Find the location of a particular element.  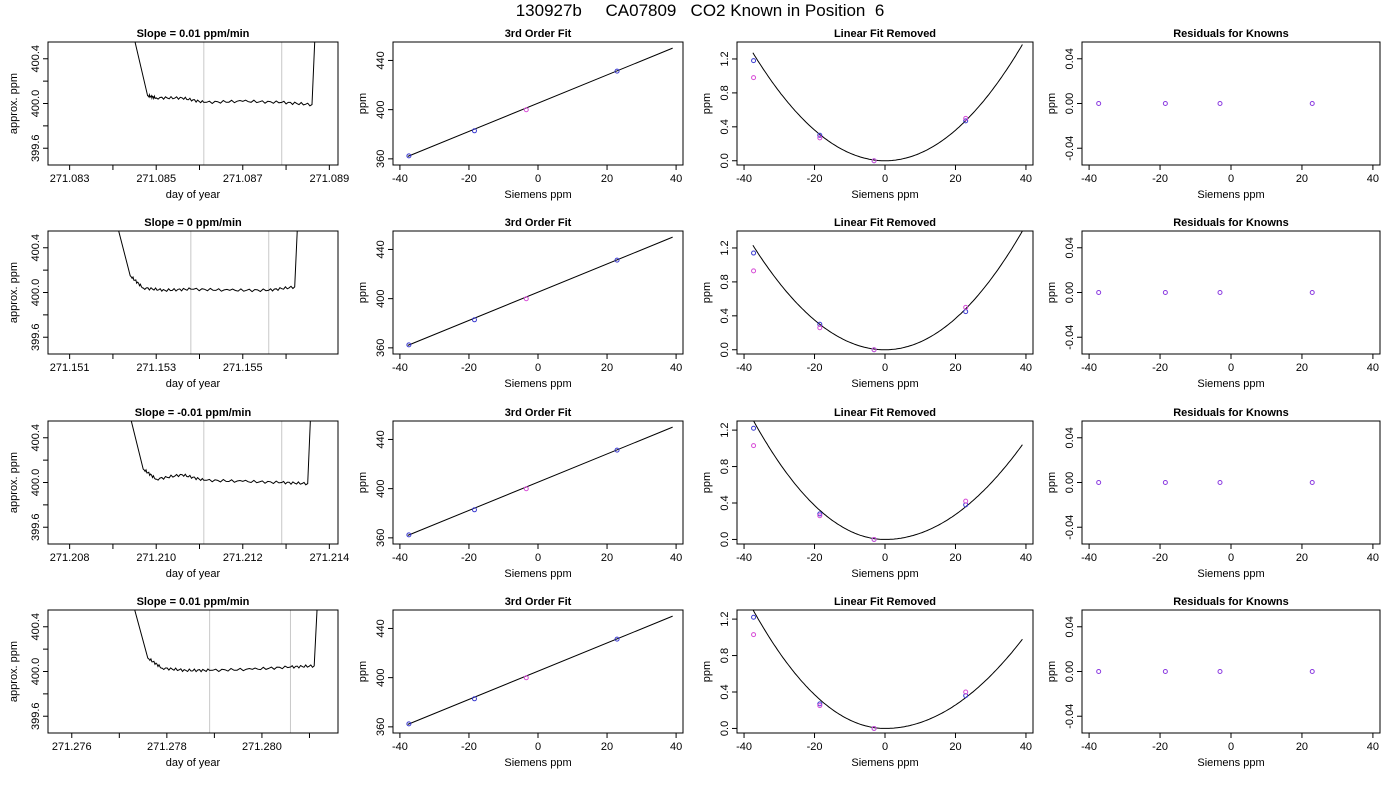

x-tick-label: 271.087 is located at coordinates (243, 179).